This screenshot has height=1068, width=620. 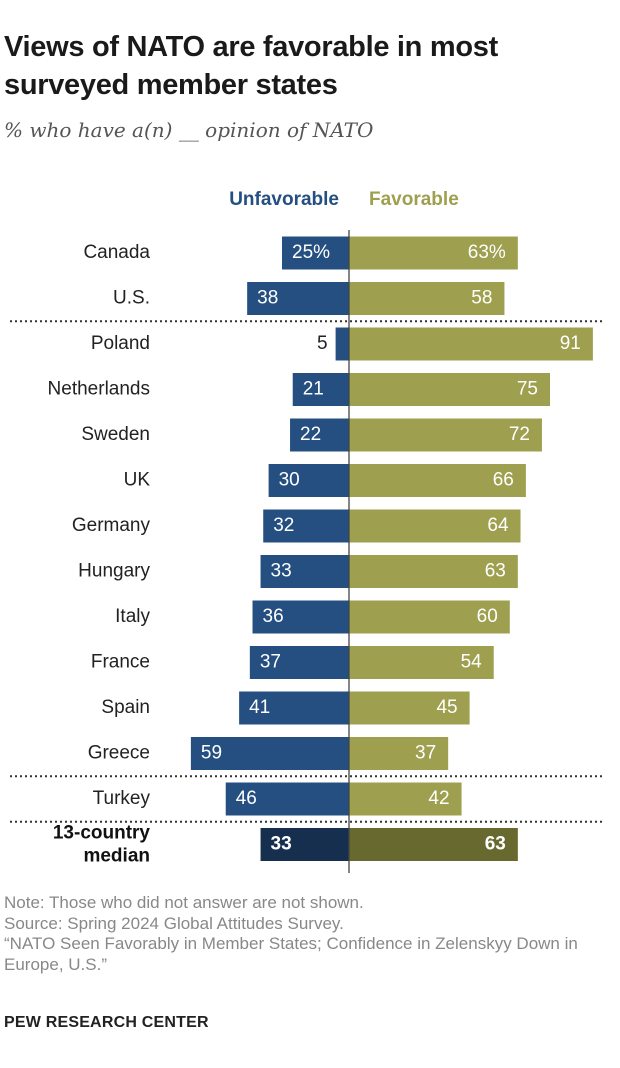 I want to click on category-label: Turkey, so click(x=122, y=798).